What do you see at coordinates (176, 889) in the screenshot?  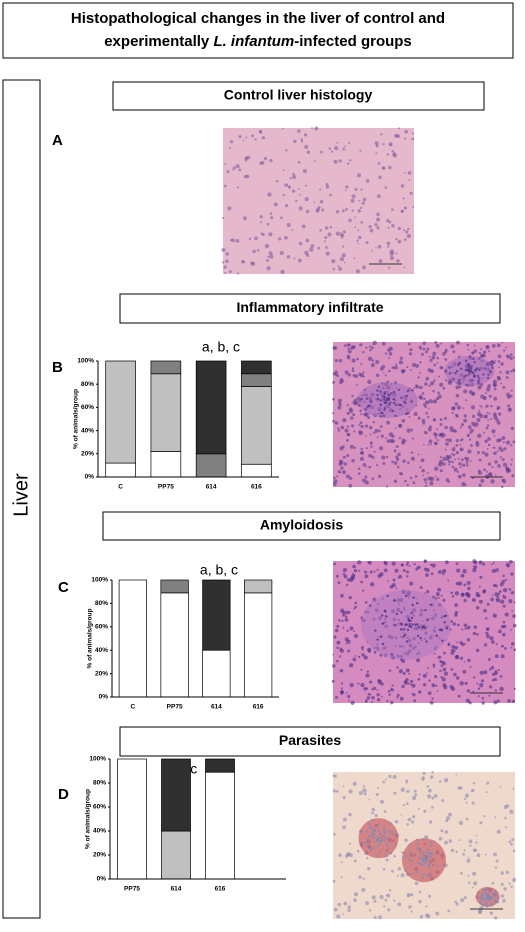 I see `x-tick-label: 614` at bounding box center [176, 889].